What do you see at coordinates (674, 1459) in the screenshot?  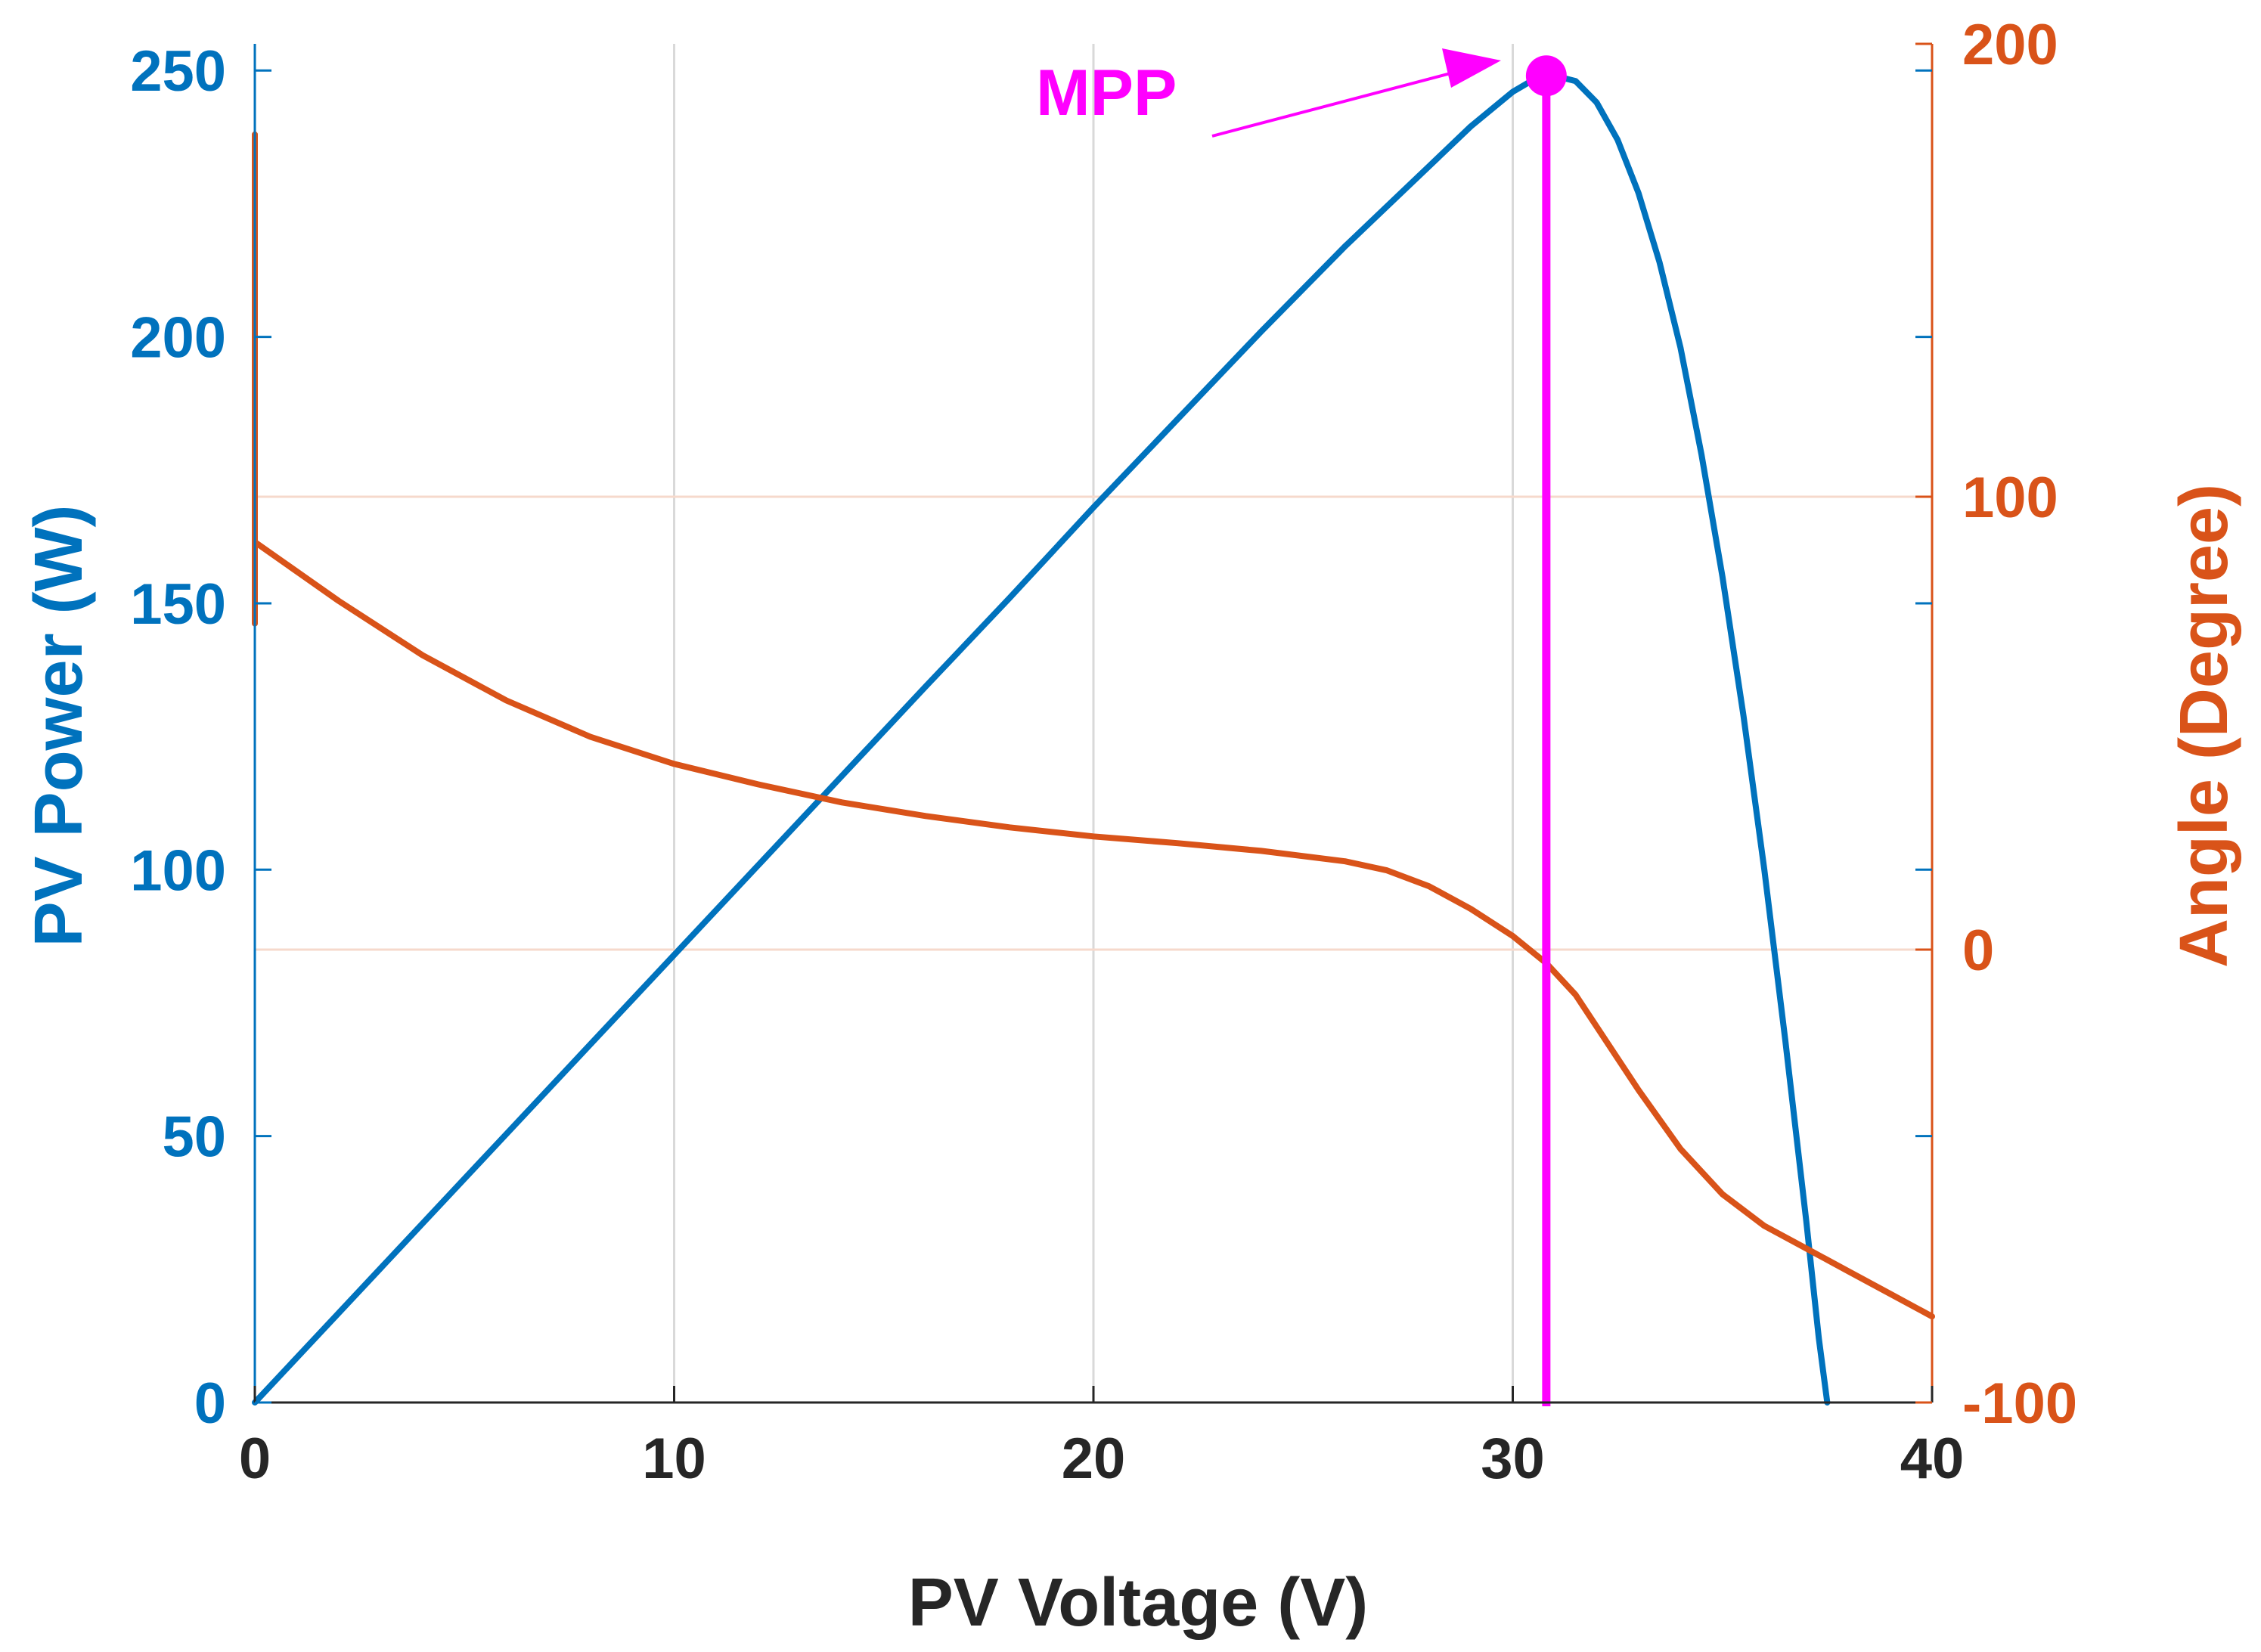 I see `x-tick-label: 10` at bounding box center [674, 1459].